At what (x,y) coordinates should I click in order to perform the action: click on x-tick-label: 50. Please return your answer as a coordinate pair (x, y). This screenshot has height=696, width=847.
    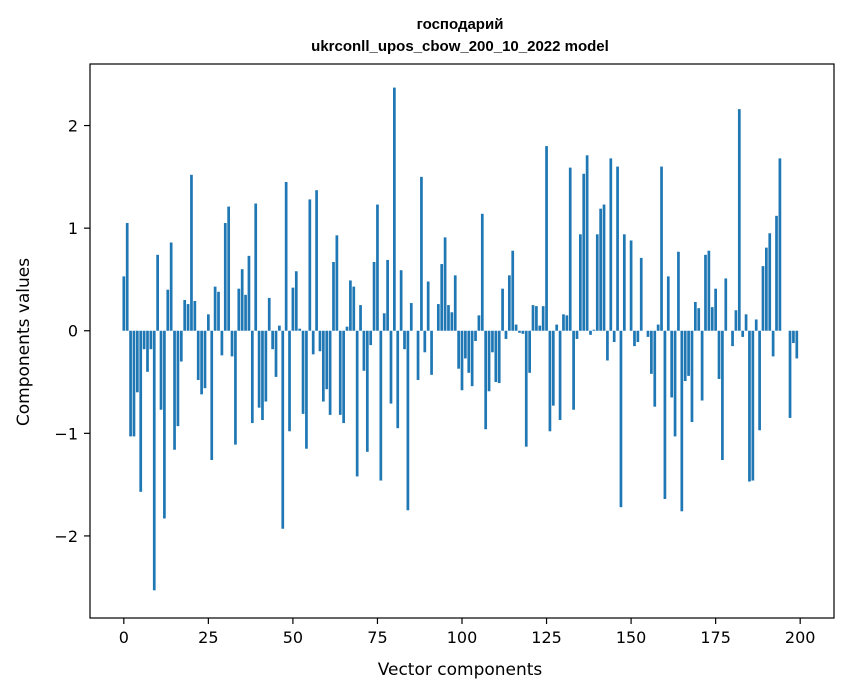
    Looking at the image, I should click on (293, 637).